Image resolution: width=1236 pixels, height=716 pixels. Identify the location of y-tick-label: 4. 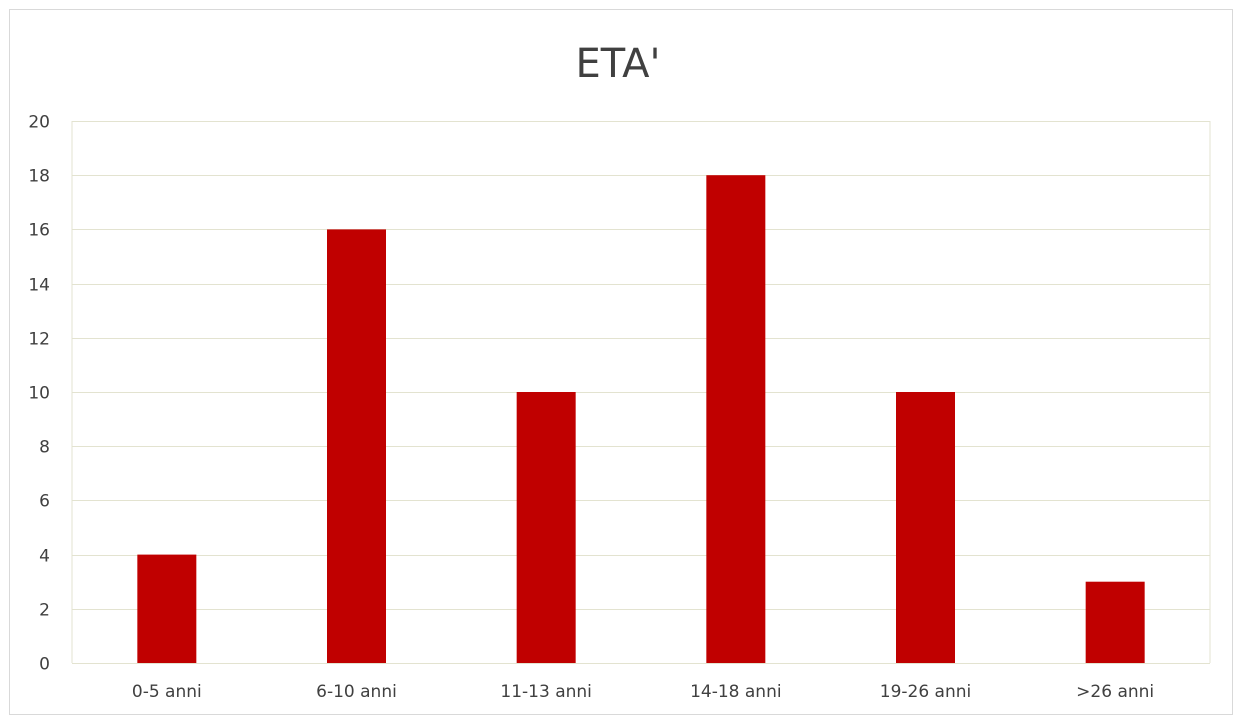
(44, 557).